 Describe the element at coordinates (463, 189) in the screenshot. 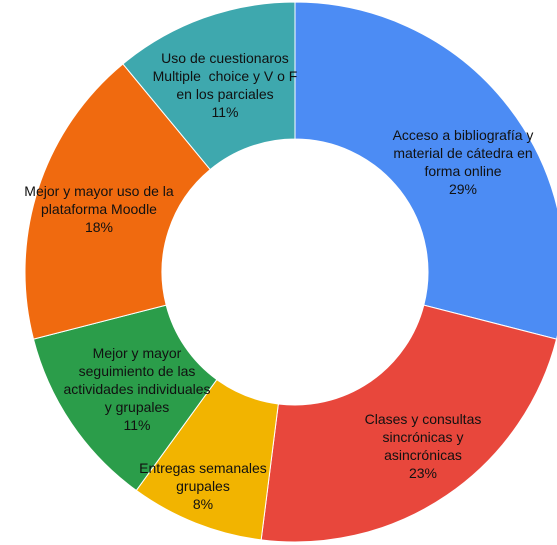

I see `slice-value-label: 29%` at that location.